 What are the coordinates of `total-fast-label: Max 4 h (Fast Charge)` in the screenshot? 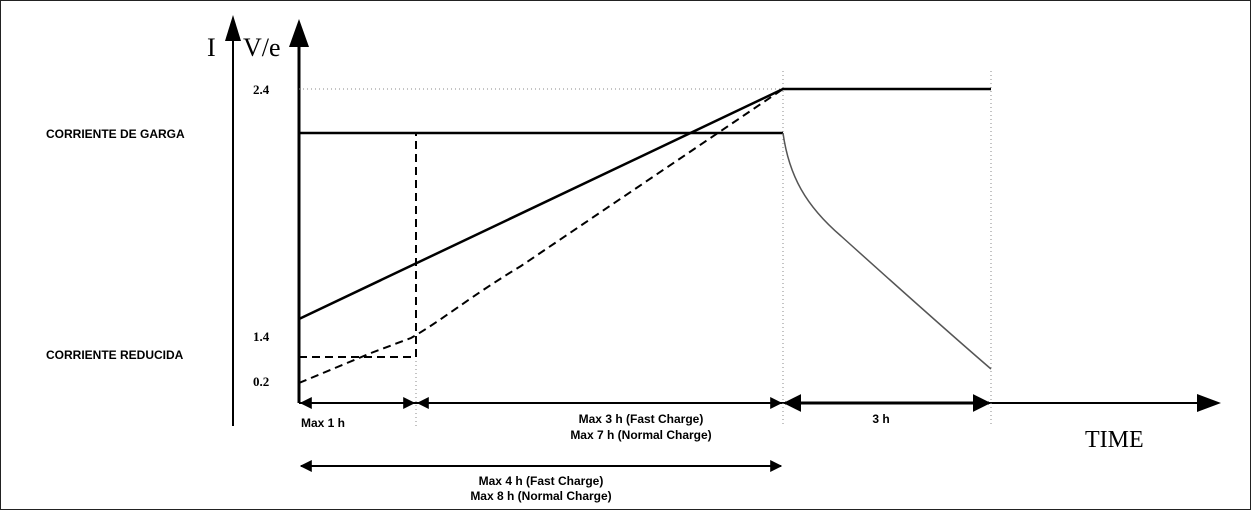 It's located at (541, 481).